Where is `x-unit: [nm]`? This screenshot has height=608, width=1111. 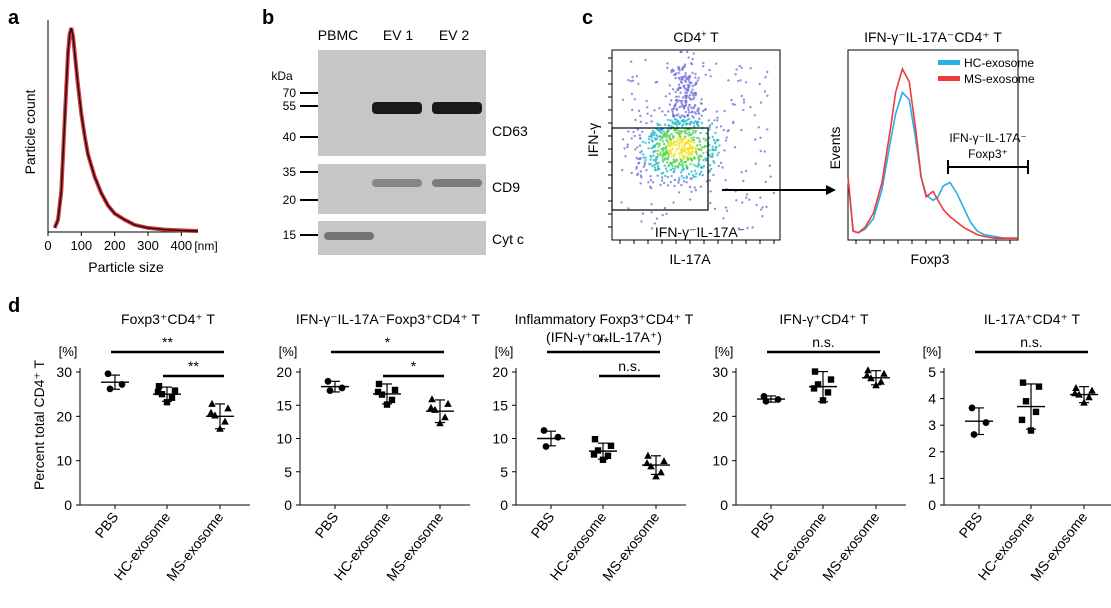
x-unit: [nm] is located at coordinates (205, 246).